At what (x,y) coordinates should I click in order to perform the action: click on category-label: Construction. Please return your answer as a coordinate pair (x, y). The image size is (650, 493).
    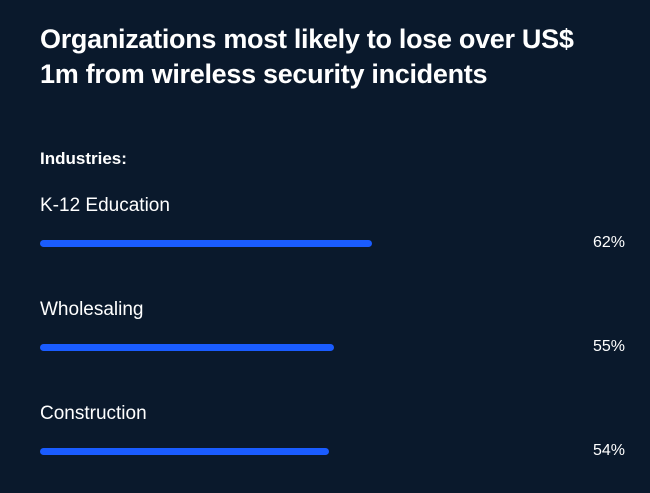
    Looking at the image, I should click on (93, 413).